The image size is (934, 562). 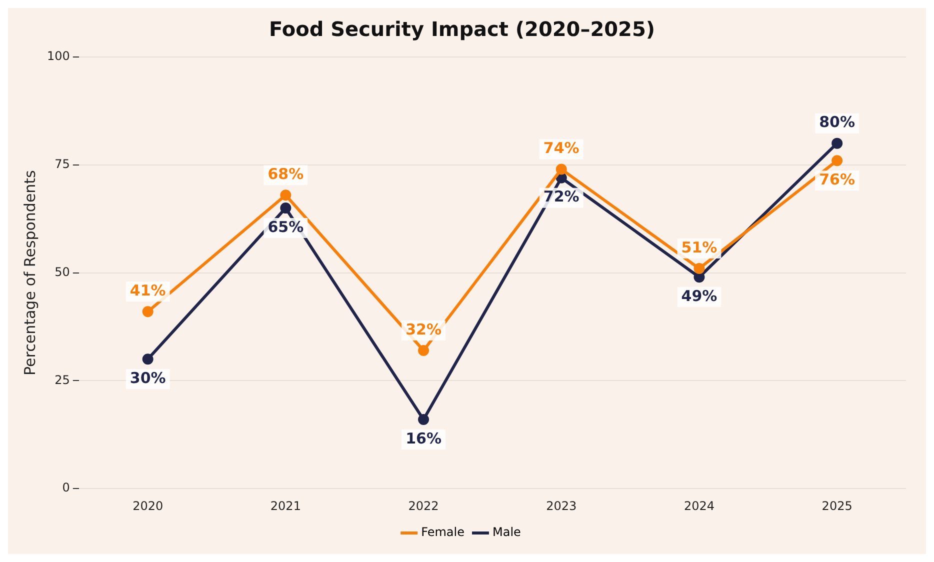 What do you see at coordinates (561, 197) in the screenshot?
I see `data-label: 72%` at bounding box center [561, 197].